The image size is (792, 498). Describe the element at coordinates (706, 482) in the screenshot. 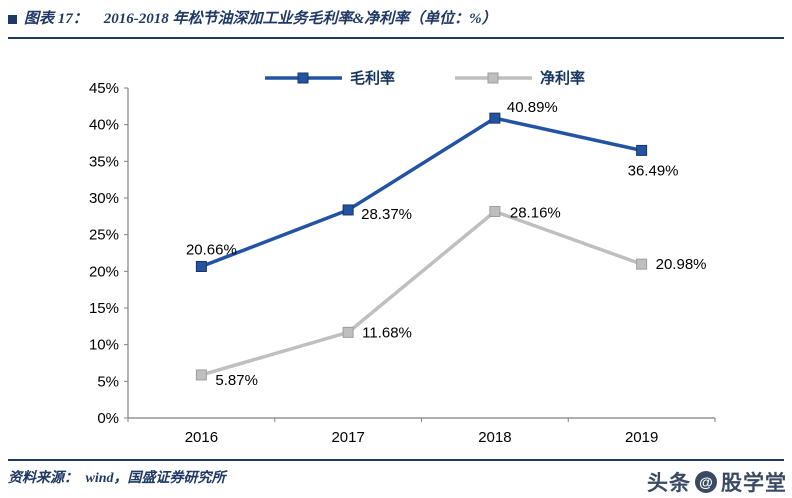

I see `watermark-logo-icon: @` at that location.